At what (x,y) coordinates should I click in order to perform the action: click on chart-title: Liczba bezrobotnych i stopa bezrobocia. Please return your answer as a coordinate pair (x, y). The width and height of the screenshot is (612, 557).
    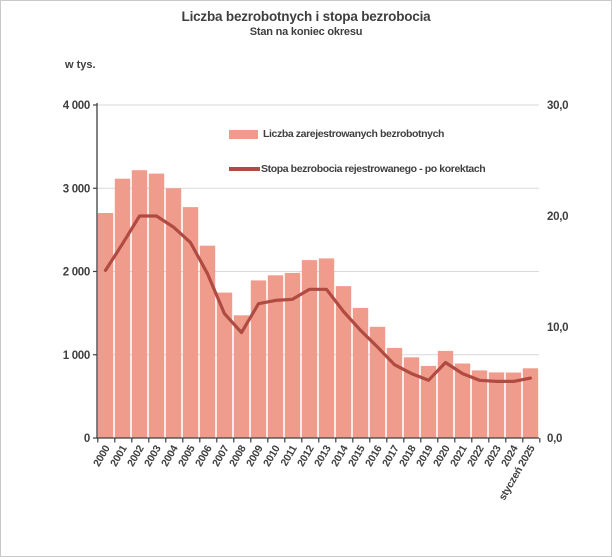
    Looking at the image, I should click on (306, 16).